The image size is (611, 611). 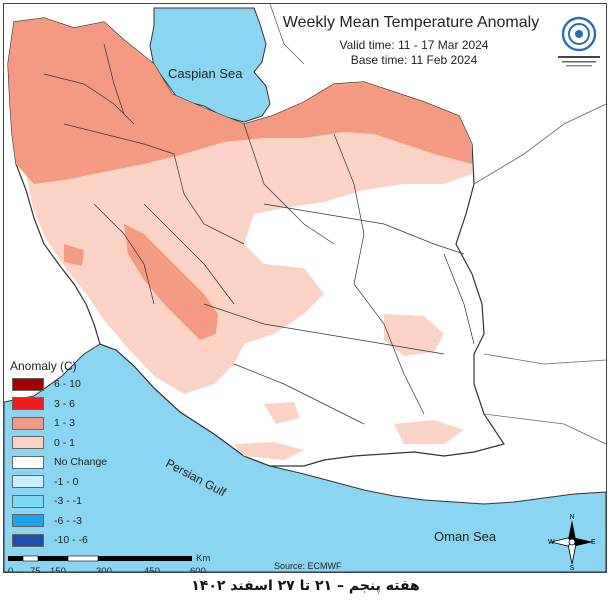 I want to click on scale-tick-label: 75, so click(x=35, y=569).